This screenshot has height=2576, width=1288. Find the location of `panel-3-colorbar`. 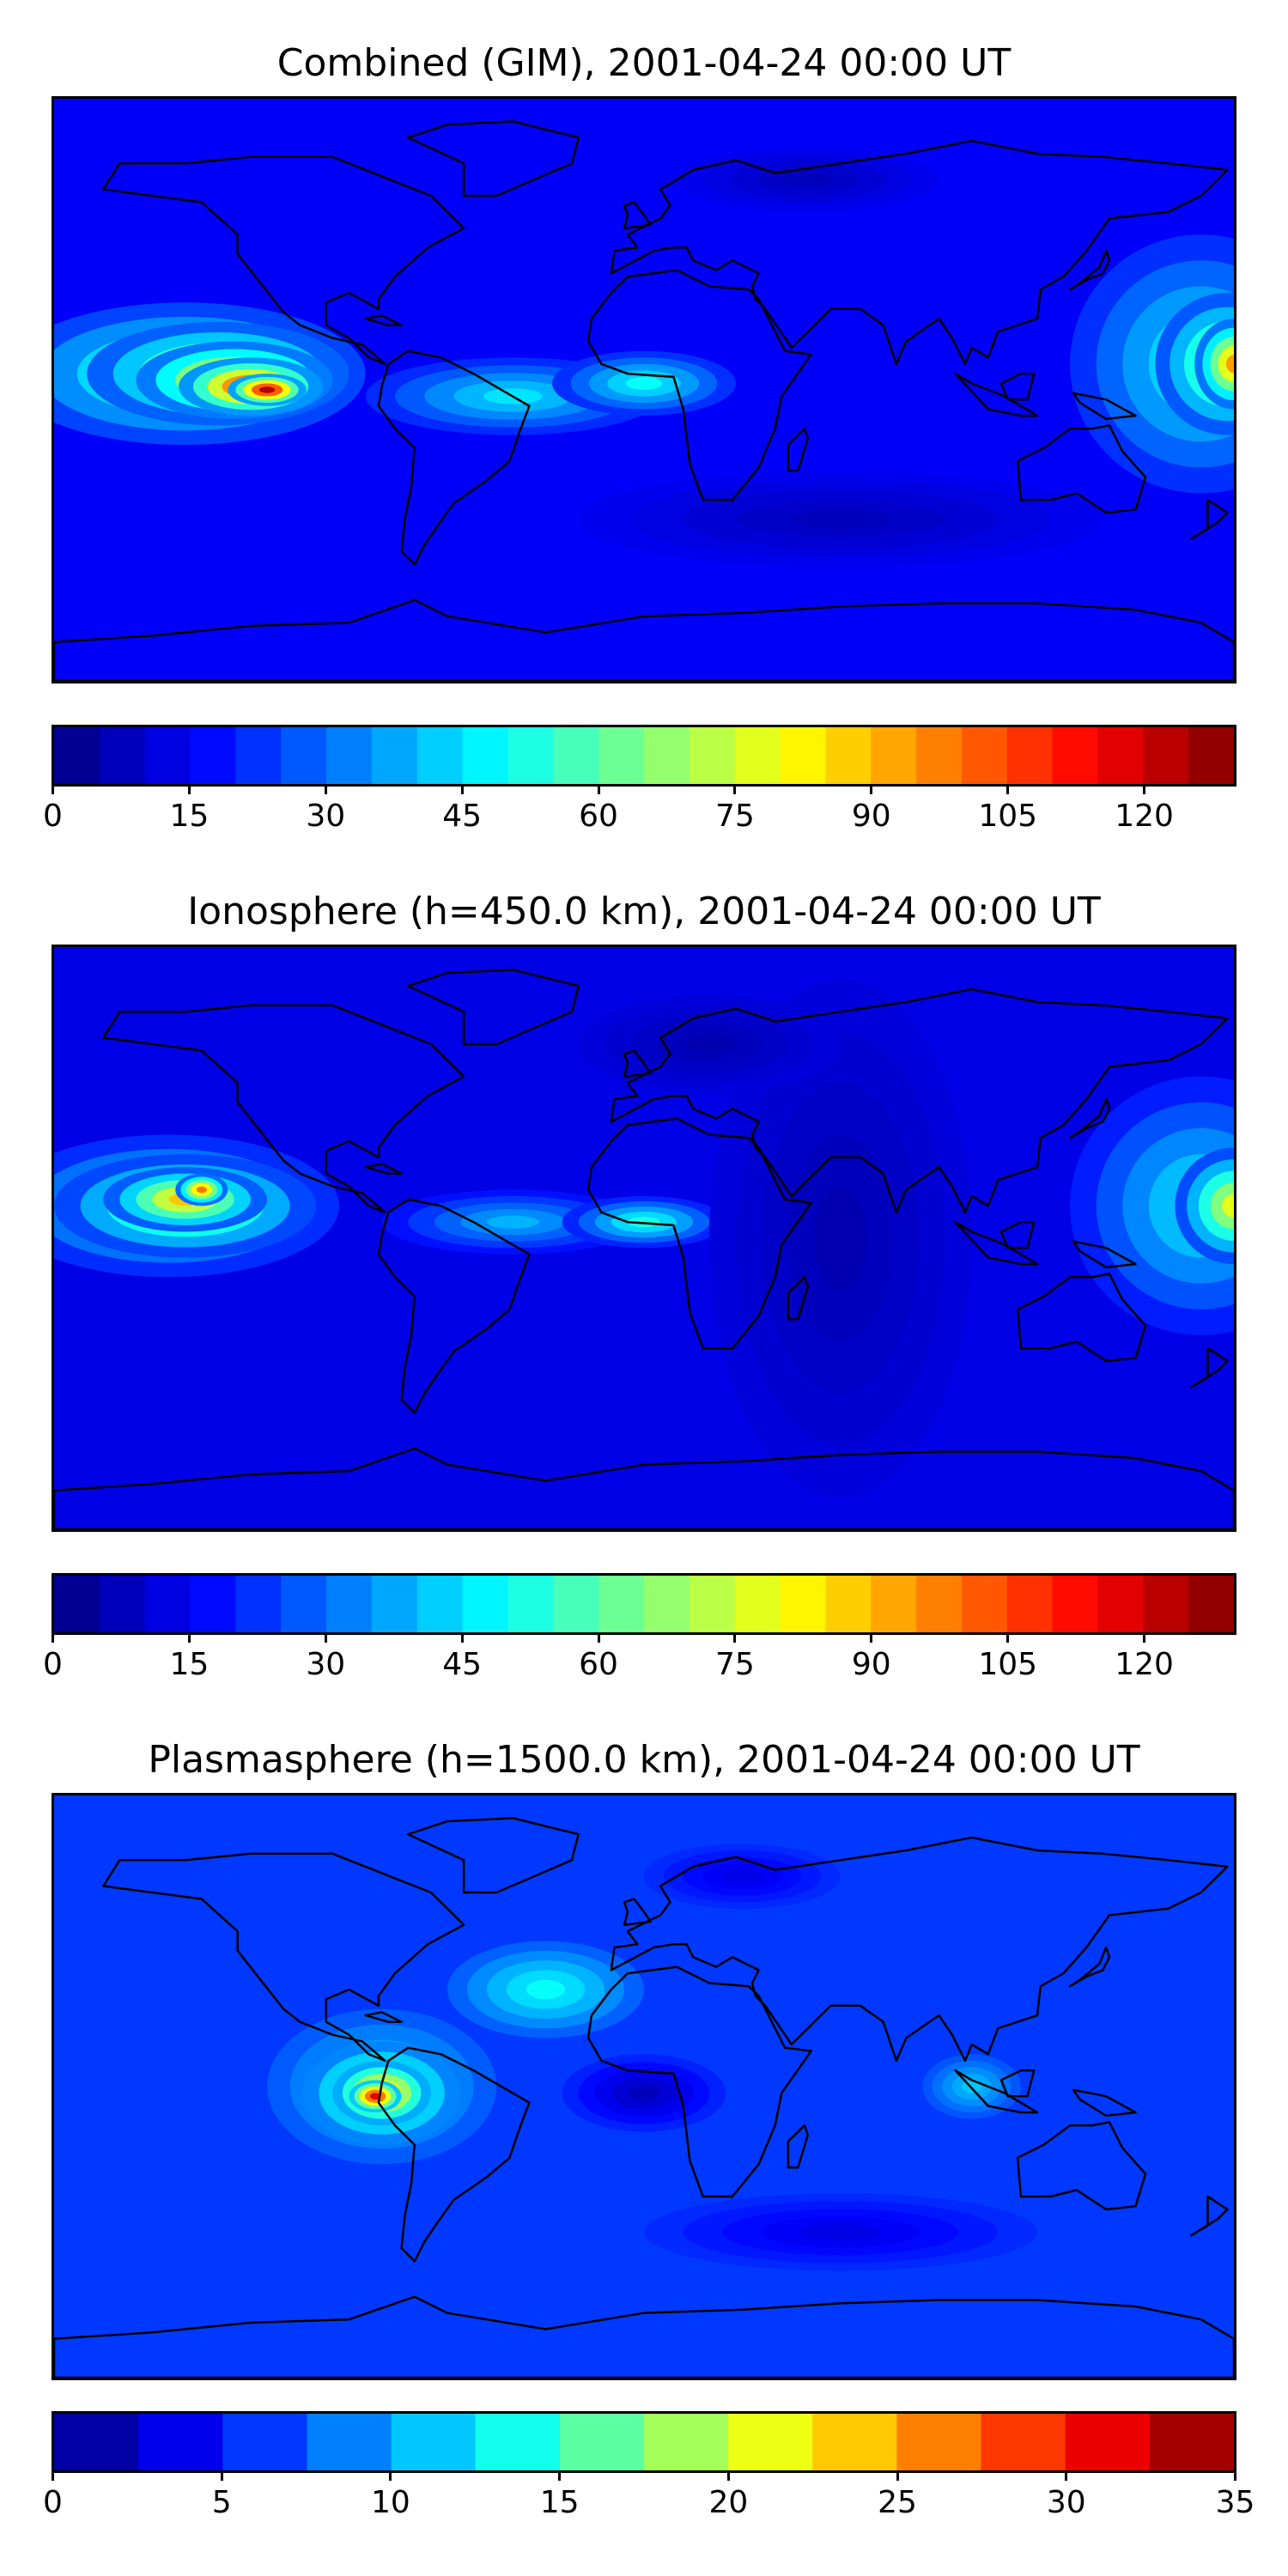

panel-3-colorbar is located at coordinates (644, 2442).